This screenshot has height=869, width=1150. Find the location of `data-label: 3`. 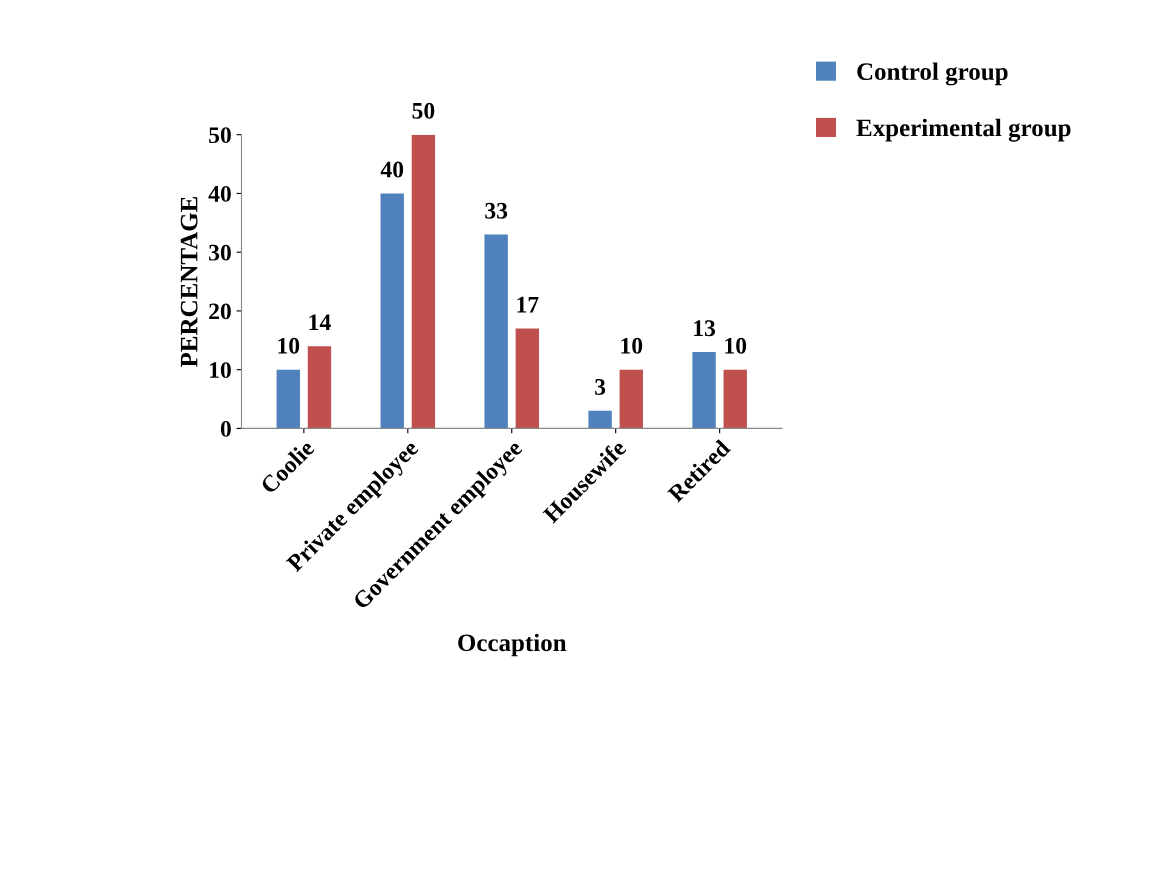

data-label: 3 is located at coordinates (600, 387).